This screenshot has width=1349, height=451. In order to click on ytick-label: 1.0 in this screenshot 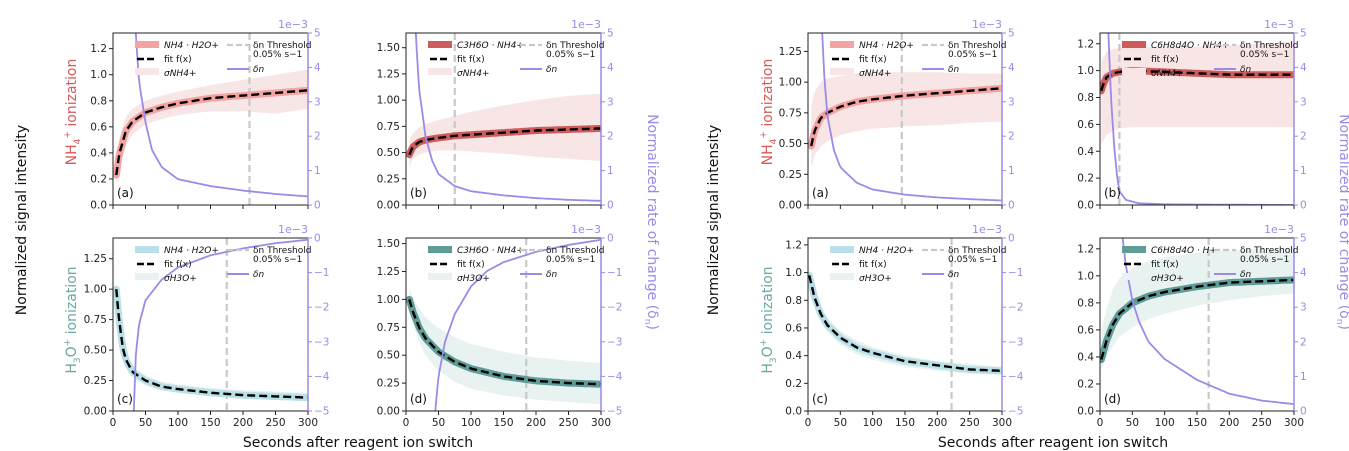, I will do `click(98, 75)`.